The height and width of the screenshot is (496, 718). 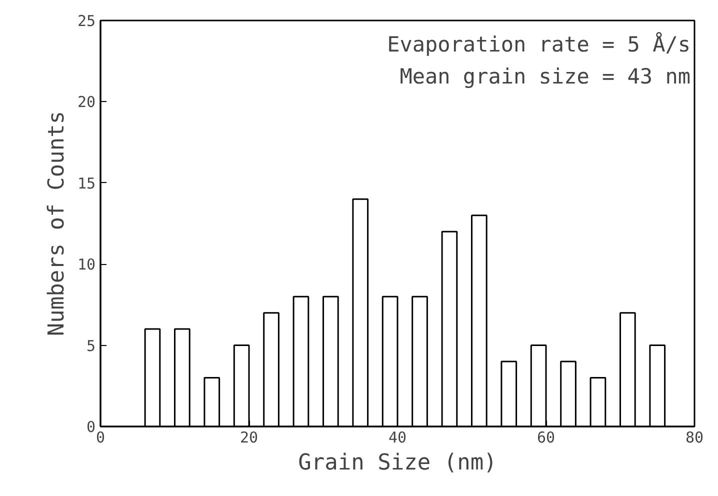 What do you see at coordinates (86, 102) in the screenshot?
I see `y-tick-label: 20` at bounding box center [86, 102].